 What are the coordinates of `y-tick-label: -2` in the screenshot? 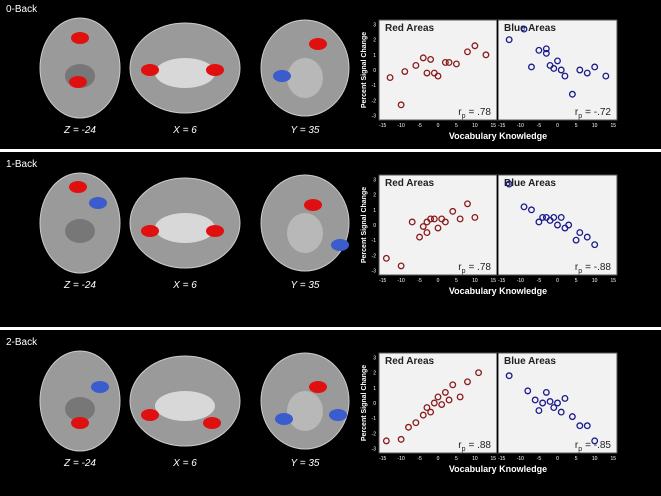 It's located at (374, 101).